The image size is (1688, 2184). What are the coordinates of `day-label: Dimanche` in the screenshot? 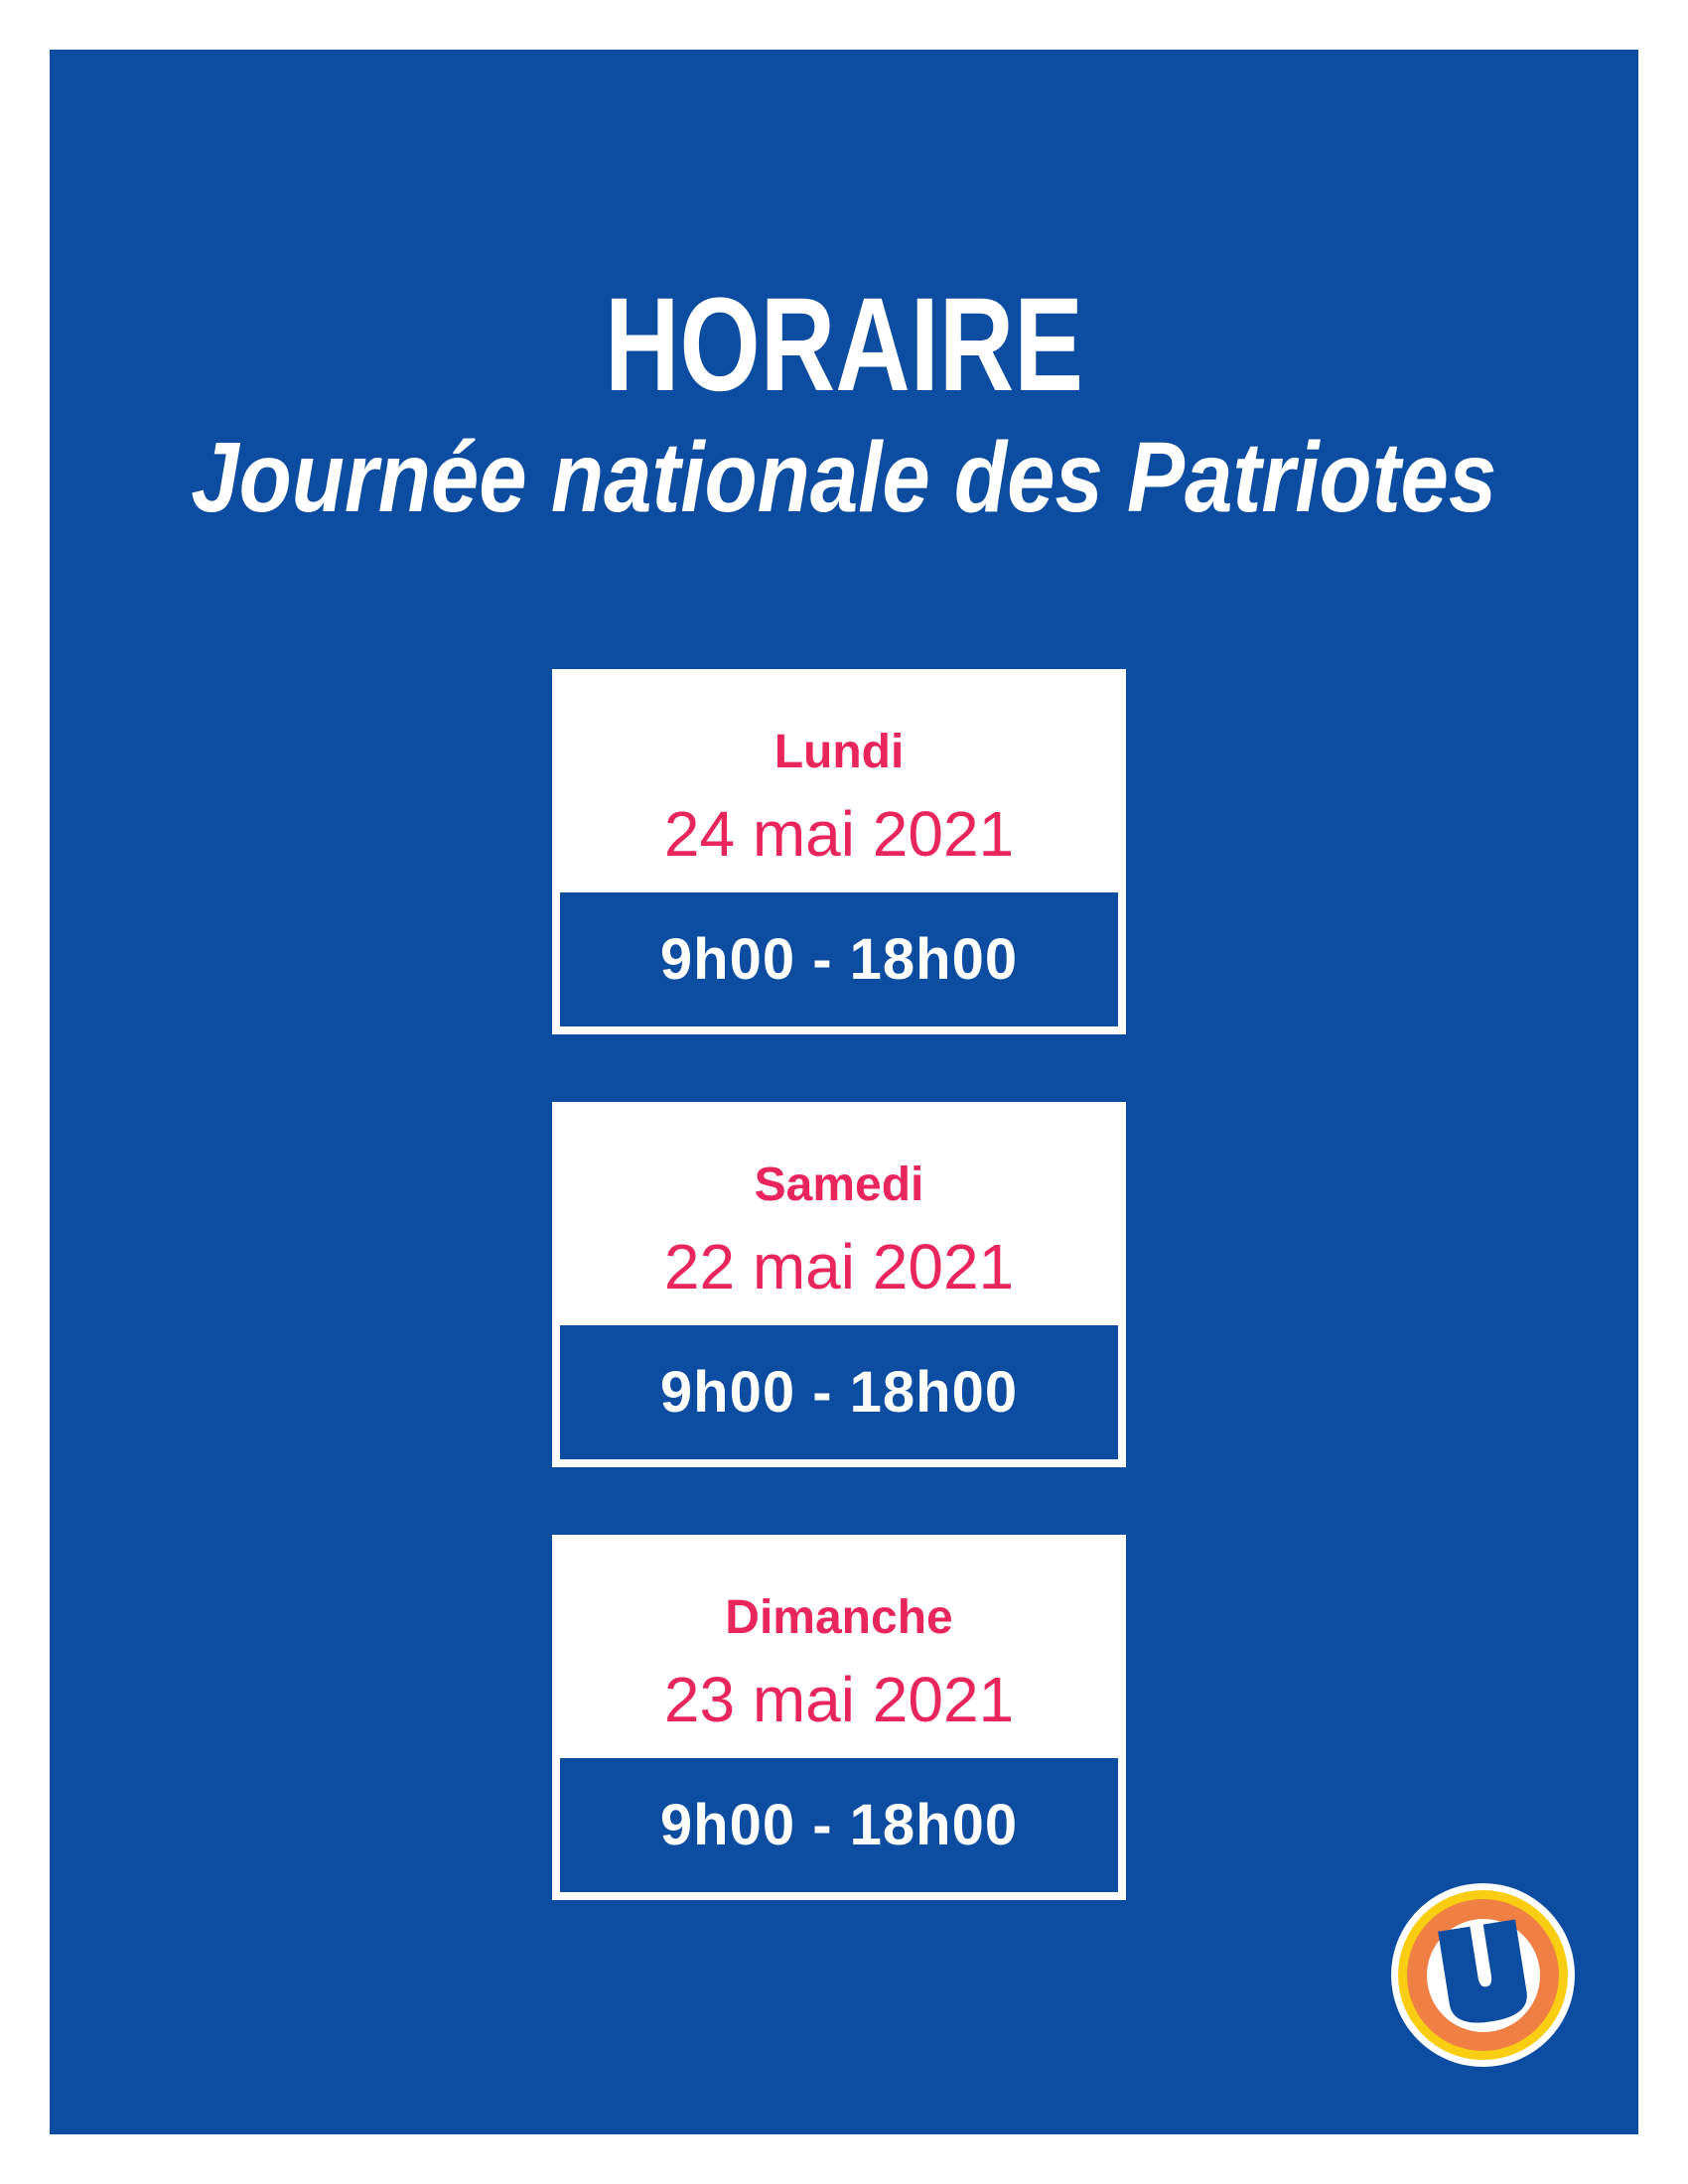 It's located at (839, 1617).